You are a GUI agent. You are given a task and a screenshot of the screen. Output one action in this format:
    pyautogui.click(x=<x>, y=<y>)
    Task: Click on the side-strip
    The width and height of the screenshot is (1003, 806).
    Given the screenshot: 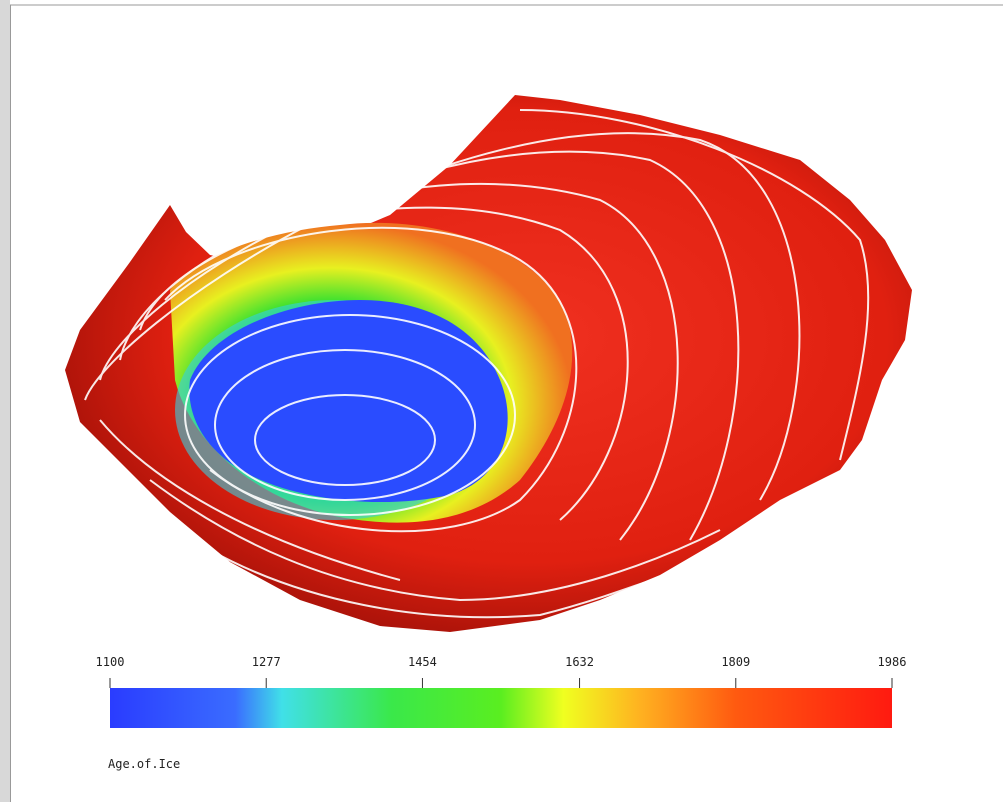 What is the action you would take?
    pyautogui.click(x=5, y=401)
    